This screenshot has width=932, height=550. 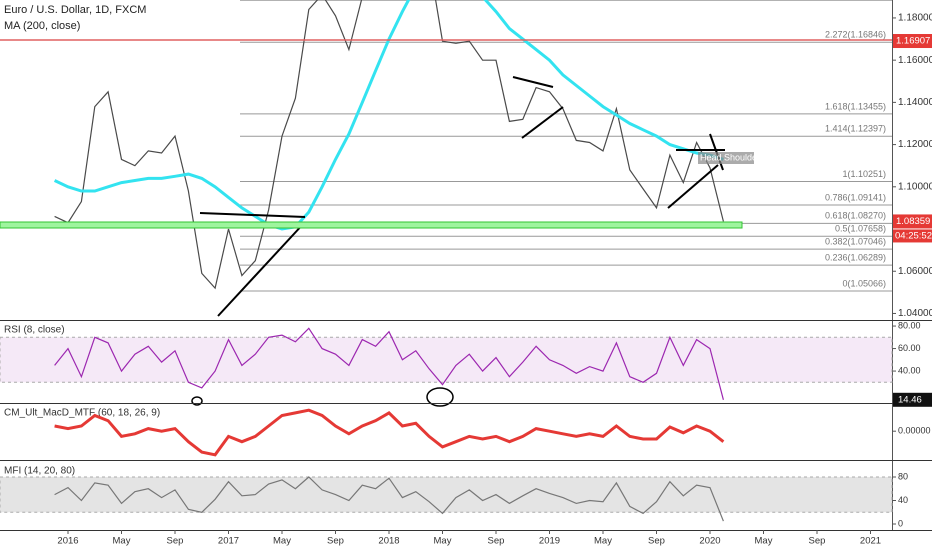 What do you see at coordinates (903, 500) in the screenshot?
I see `y-tick-label: 40` at bounding box center [903, 500].